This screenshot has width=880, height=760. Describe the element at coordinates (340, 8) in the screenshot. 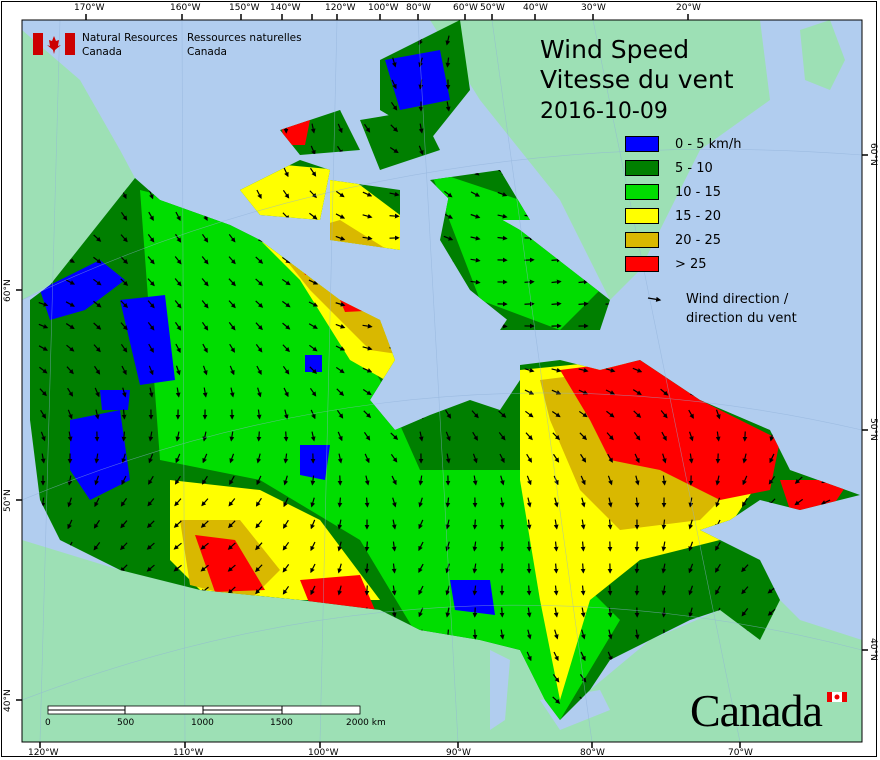

I see `graticule-label: 120°W` at that location.